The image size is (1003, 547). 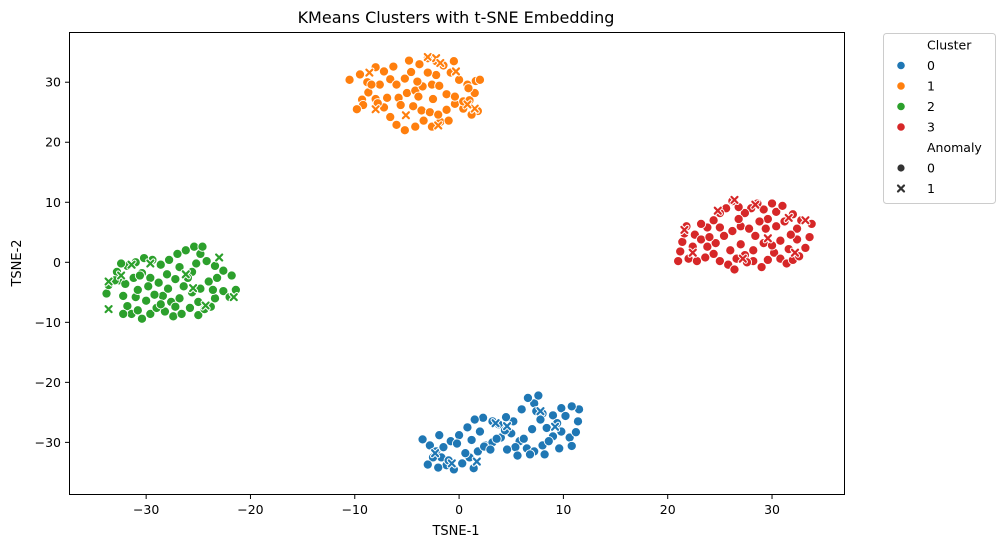 I want to click on x-tick-label: 20, so click(x=668, y=509).